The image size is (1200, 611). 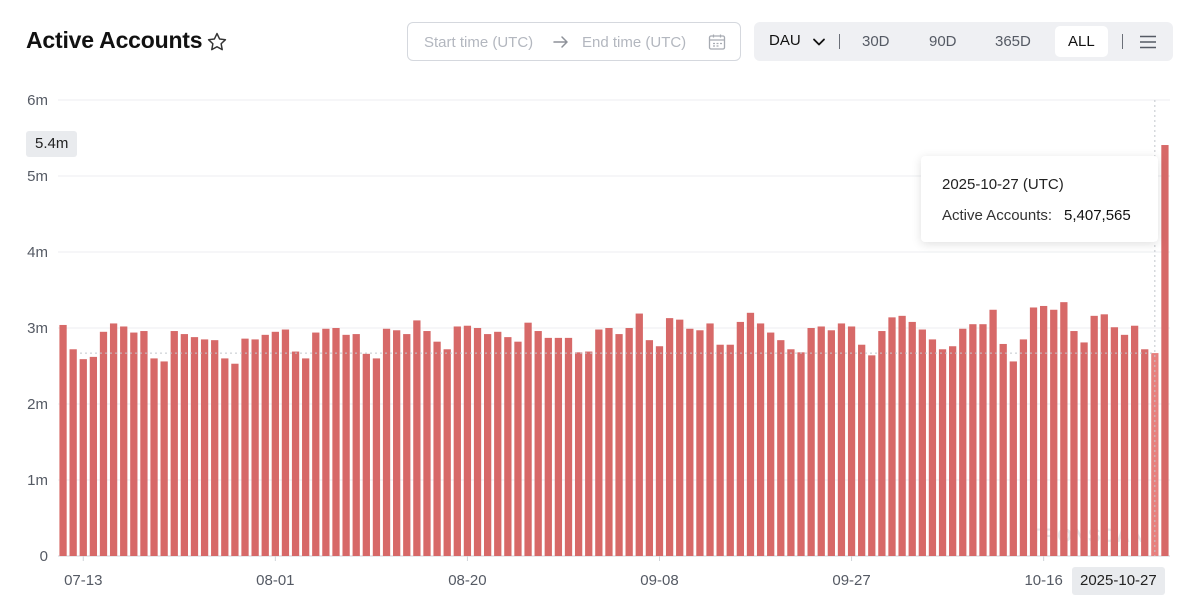 I want to click on tab-90d: 90D, so click(x=943, y=41).